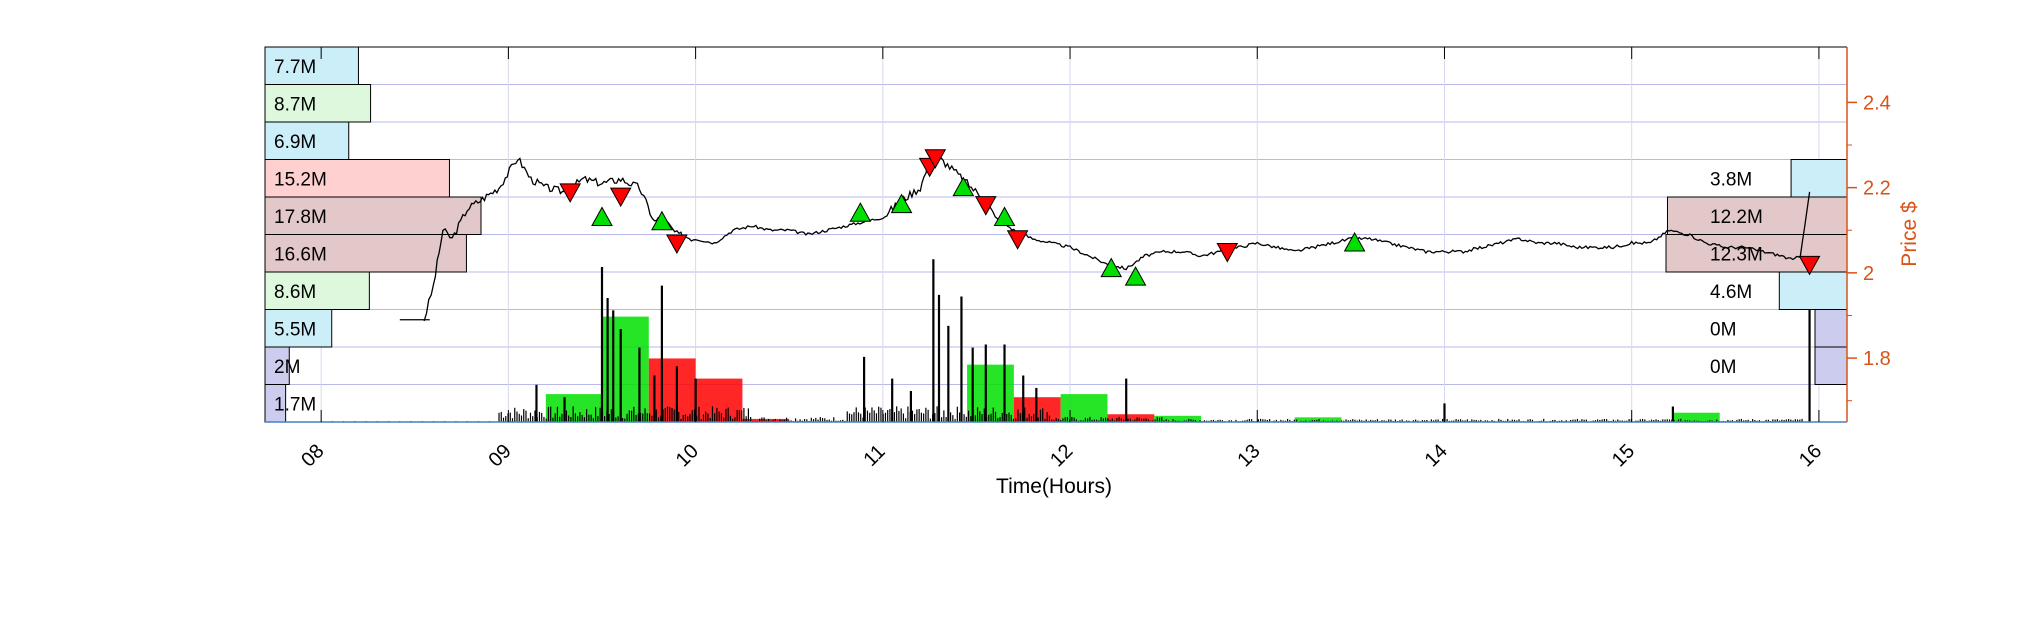 This screenshot has height=630, width=2031. What do you see at coordinates (295, 142) in the screenshot?
I see `left-profile-label: 6.9M` at bounding box center [295, 142].